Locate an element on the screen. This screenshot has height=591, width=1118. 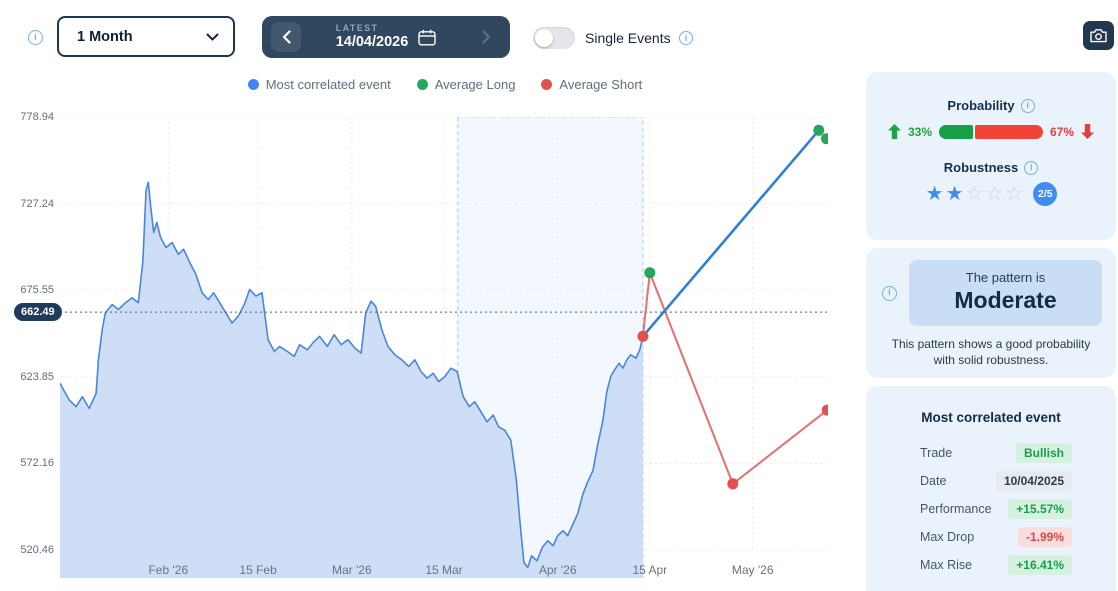
period-select-value: 1 Month is located at coordinates (105, 36).